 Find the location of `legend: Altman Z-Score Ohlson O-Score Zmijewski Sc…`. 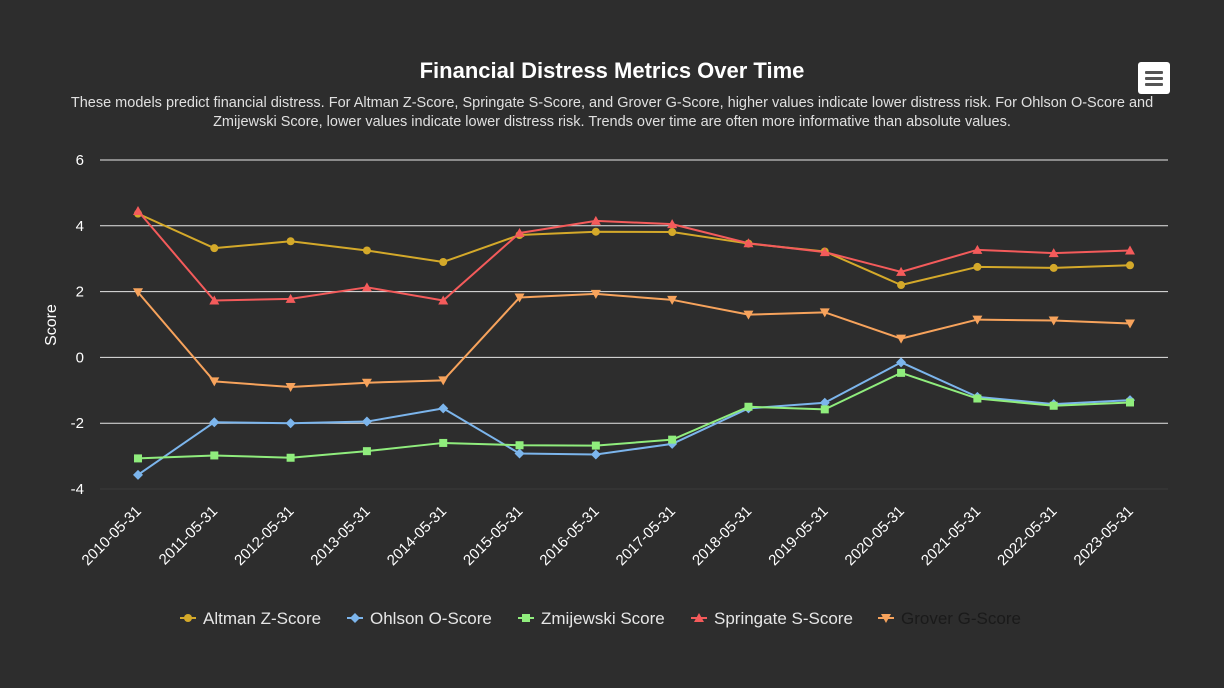

legend: Altman Z-Score Ohlson O-Score Zmijewski Sc… is located at coordinates (600, 618).